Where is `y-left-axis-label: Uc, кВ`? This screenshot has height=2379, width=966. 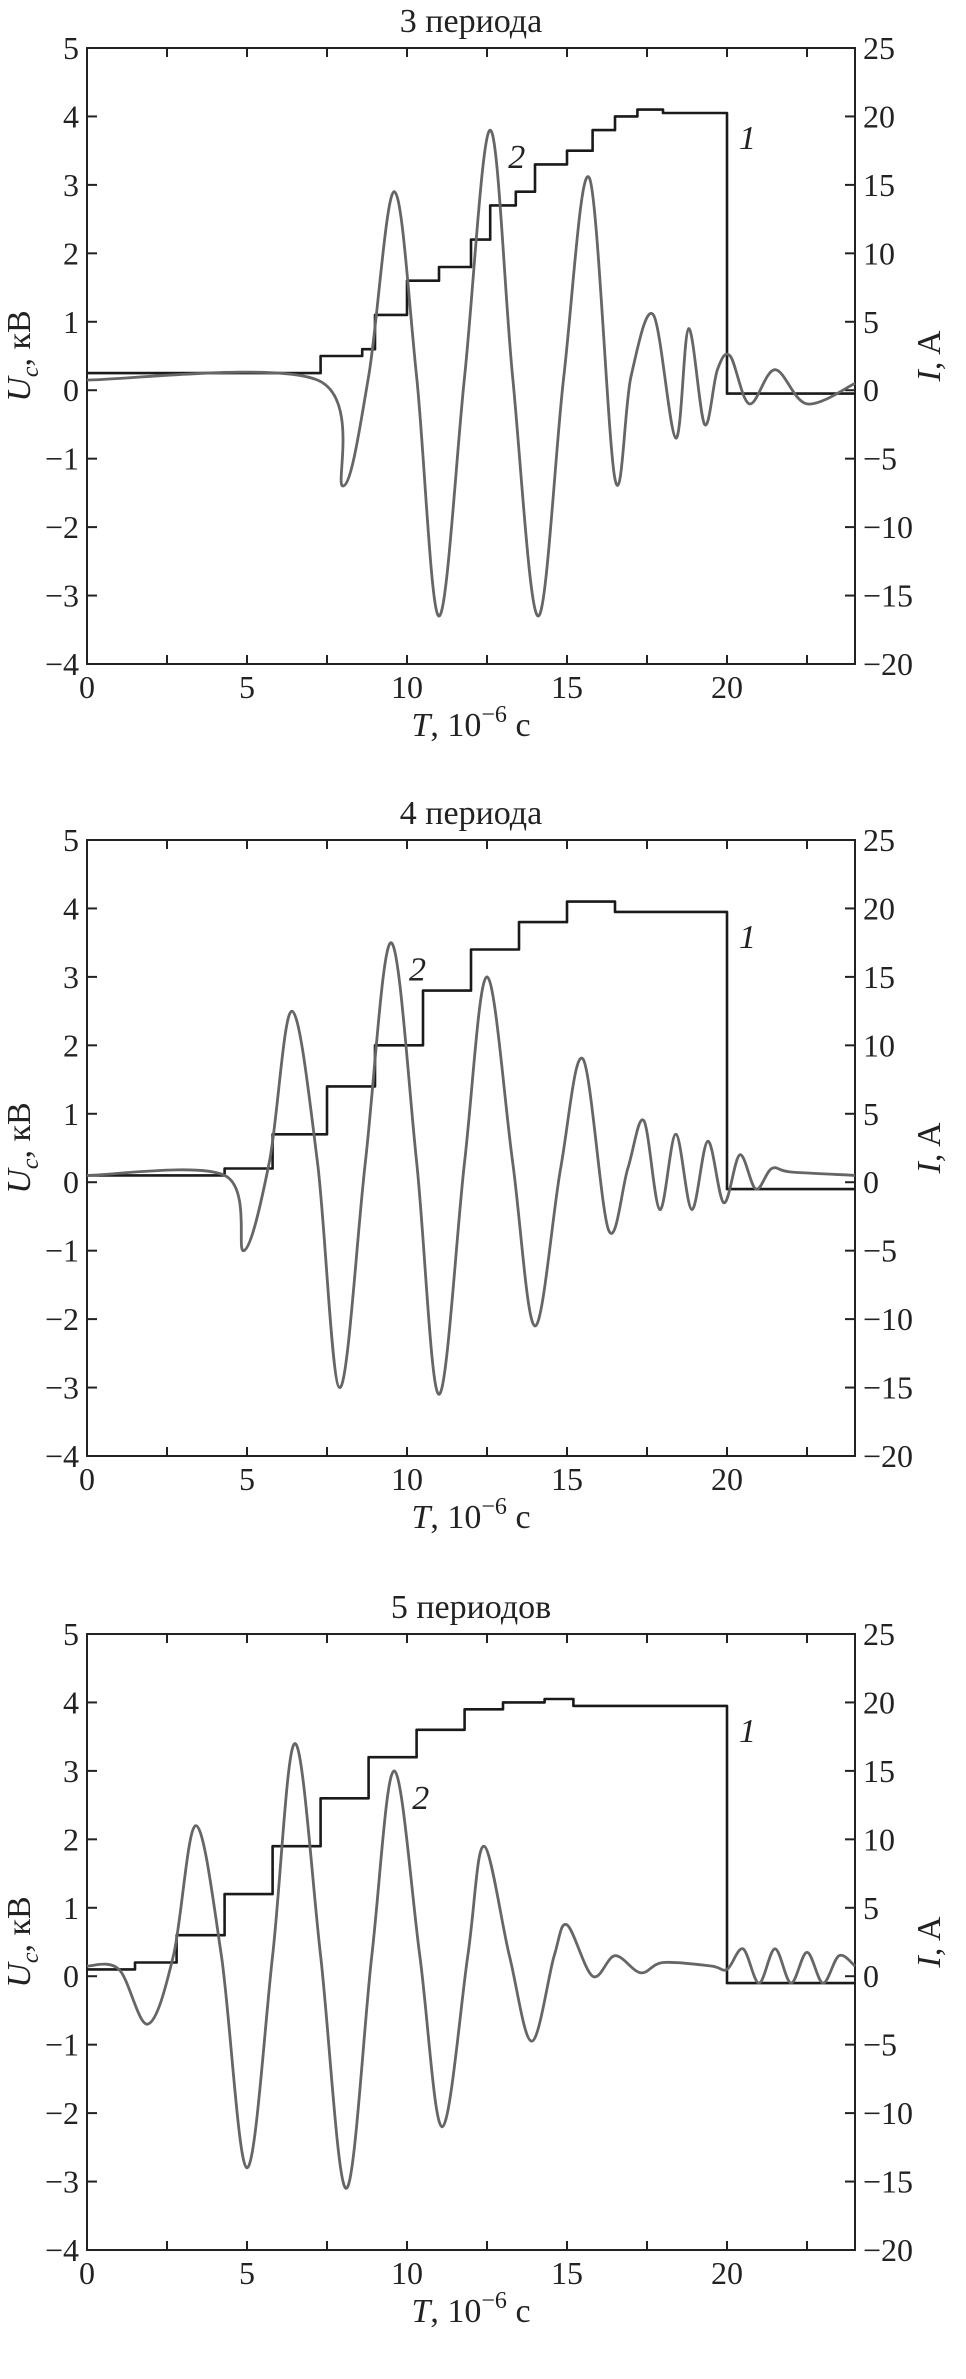
y-left-axis-label: Uc, кВ is located at coordinates (22, 1147).